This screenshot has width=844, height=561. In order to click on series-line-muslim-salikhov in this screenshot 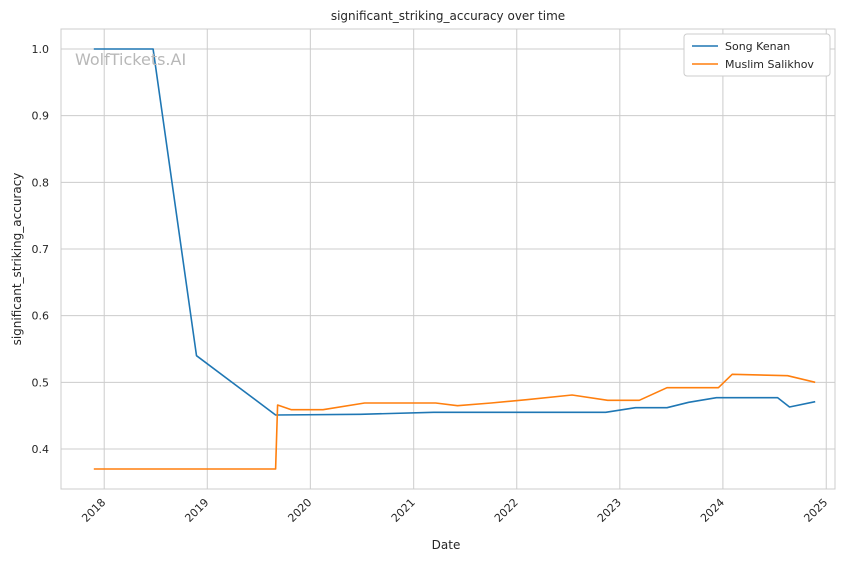, I will do `click(454, 421)`.